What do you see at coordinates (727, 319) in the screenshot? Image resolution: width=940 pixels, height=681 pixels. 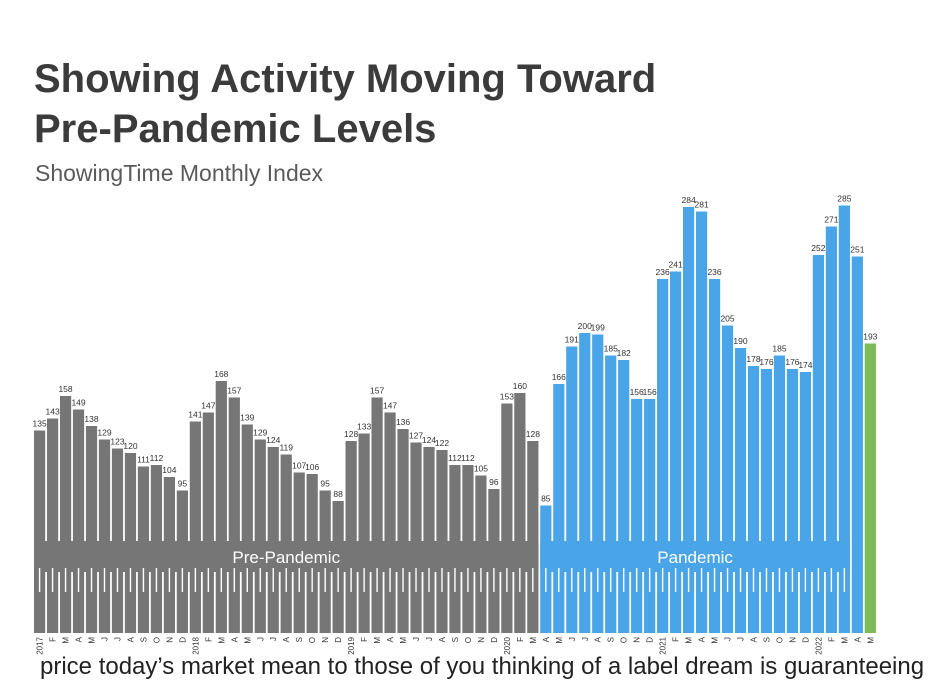 I see `data-label: 205` at bounding box center [727, 319].